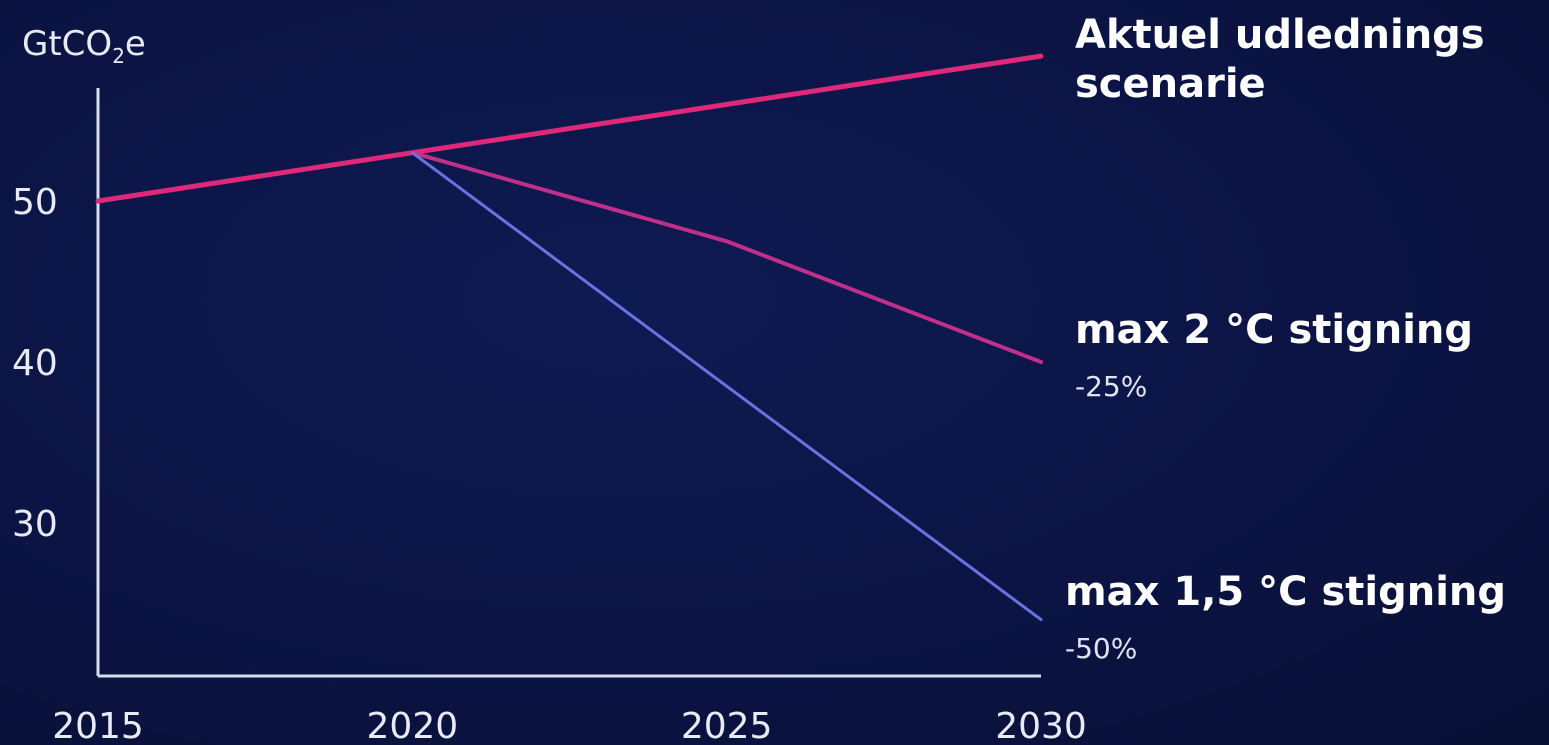  I want to click on y-unit-suffix: e, so click(135, 44).